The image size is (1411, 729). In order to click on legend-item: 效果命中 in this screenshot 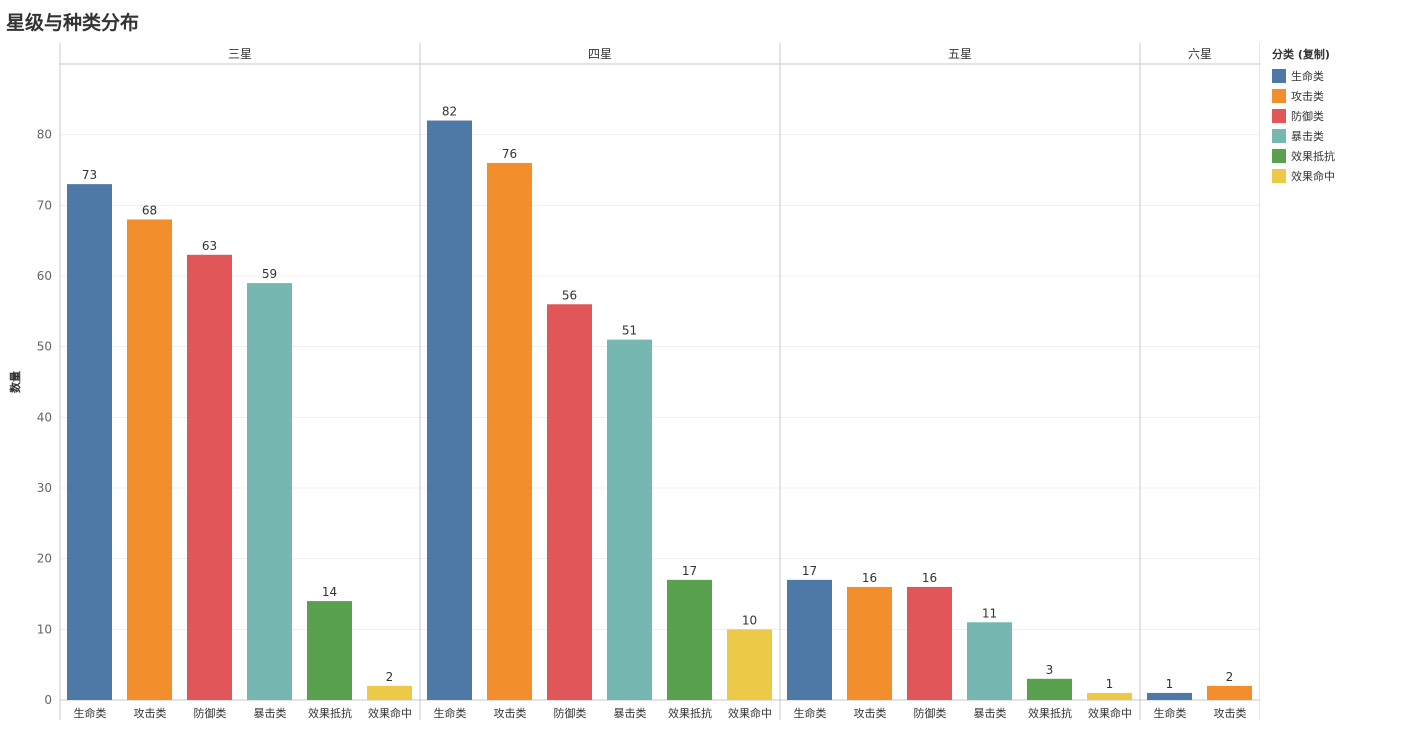, I will do `click(1303, 176)`.